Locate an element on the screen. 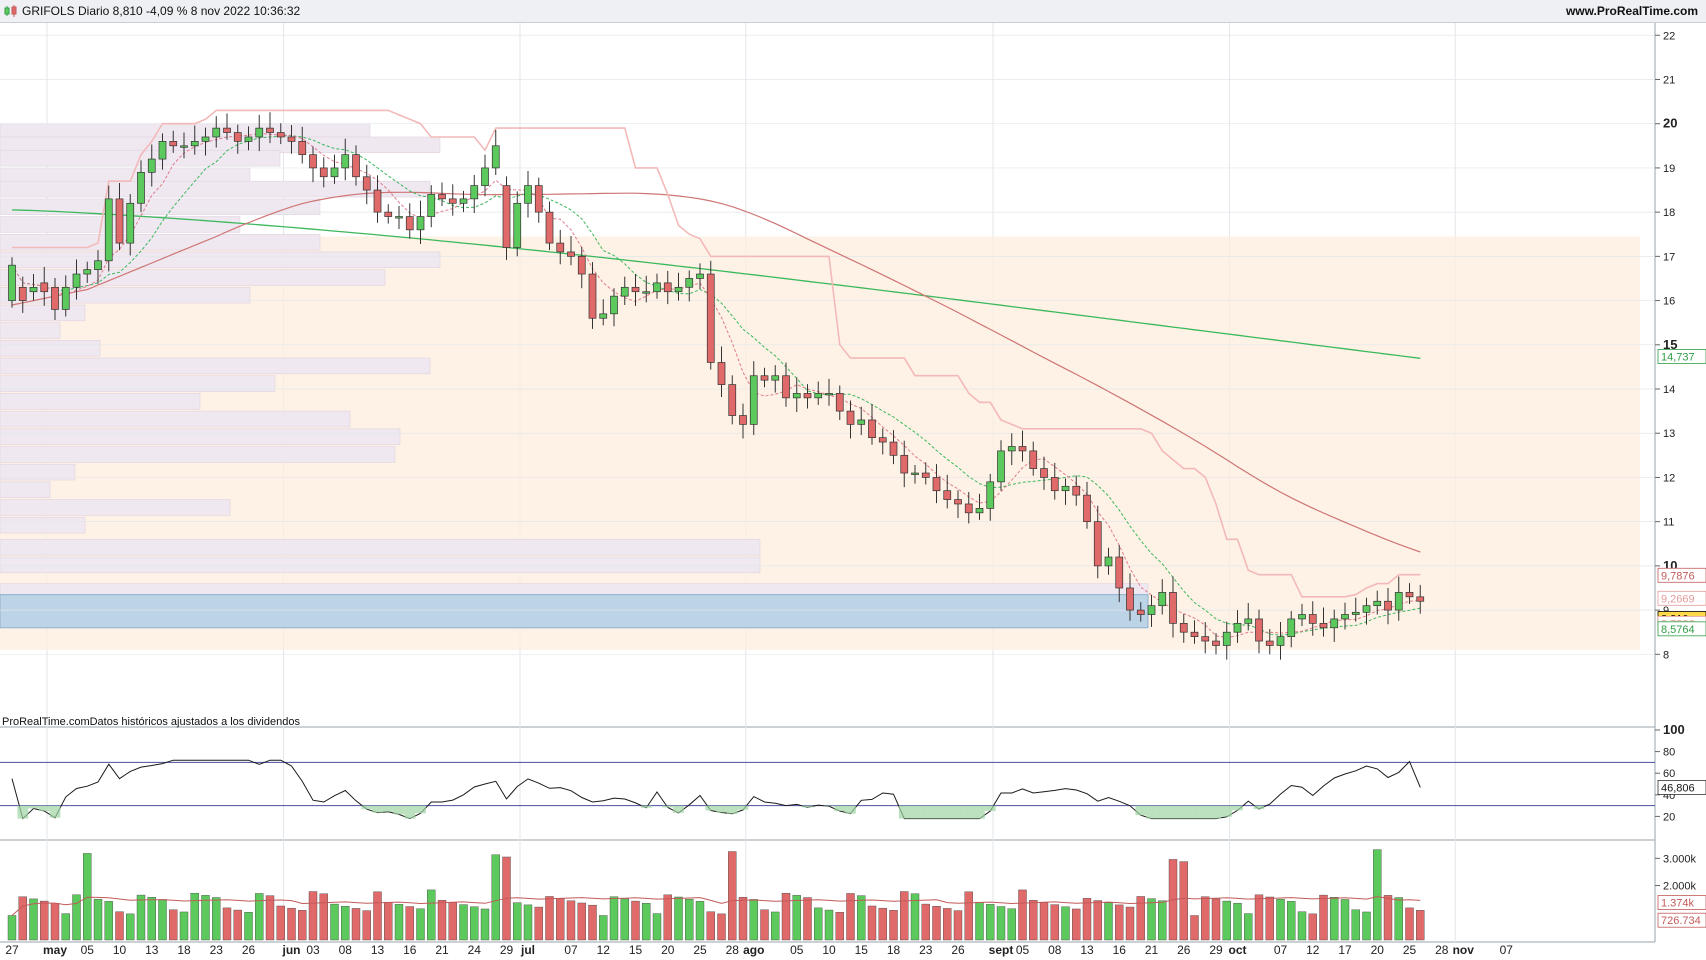 The width and height of the screenshot is (1706, 960). x-tick-label: ago is located at coordinates (753, 950).